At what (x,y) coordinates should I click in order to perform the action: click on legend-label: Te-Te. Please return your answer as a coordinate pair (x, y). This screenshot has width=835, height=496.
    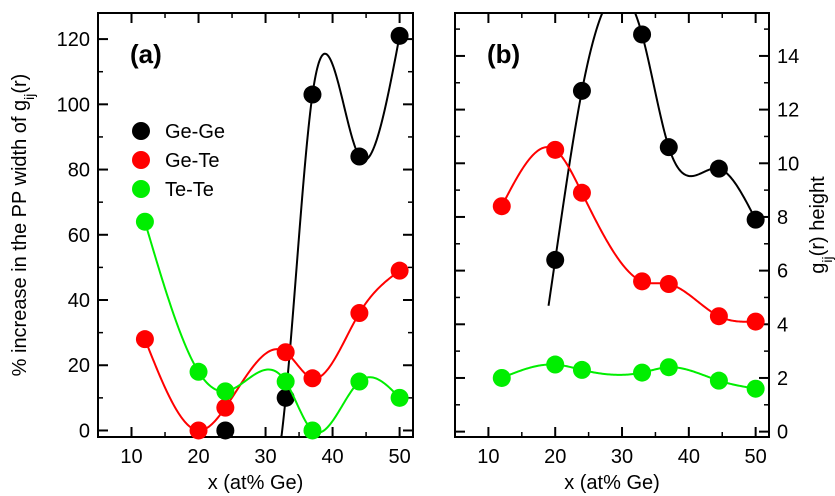
    Looking at the image, I should click on (189, 190).